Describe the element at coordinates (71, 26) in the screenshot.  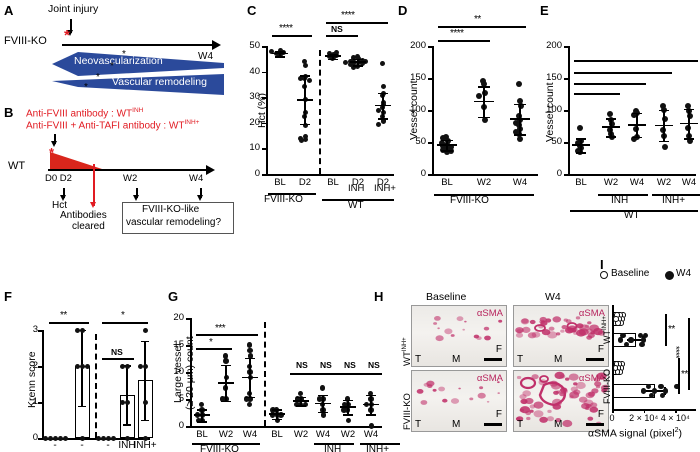
I see `panel-a-injury-arrow-shaft` at that location.